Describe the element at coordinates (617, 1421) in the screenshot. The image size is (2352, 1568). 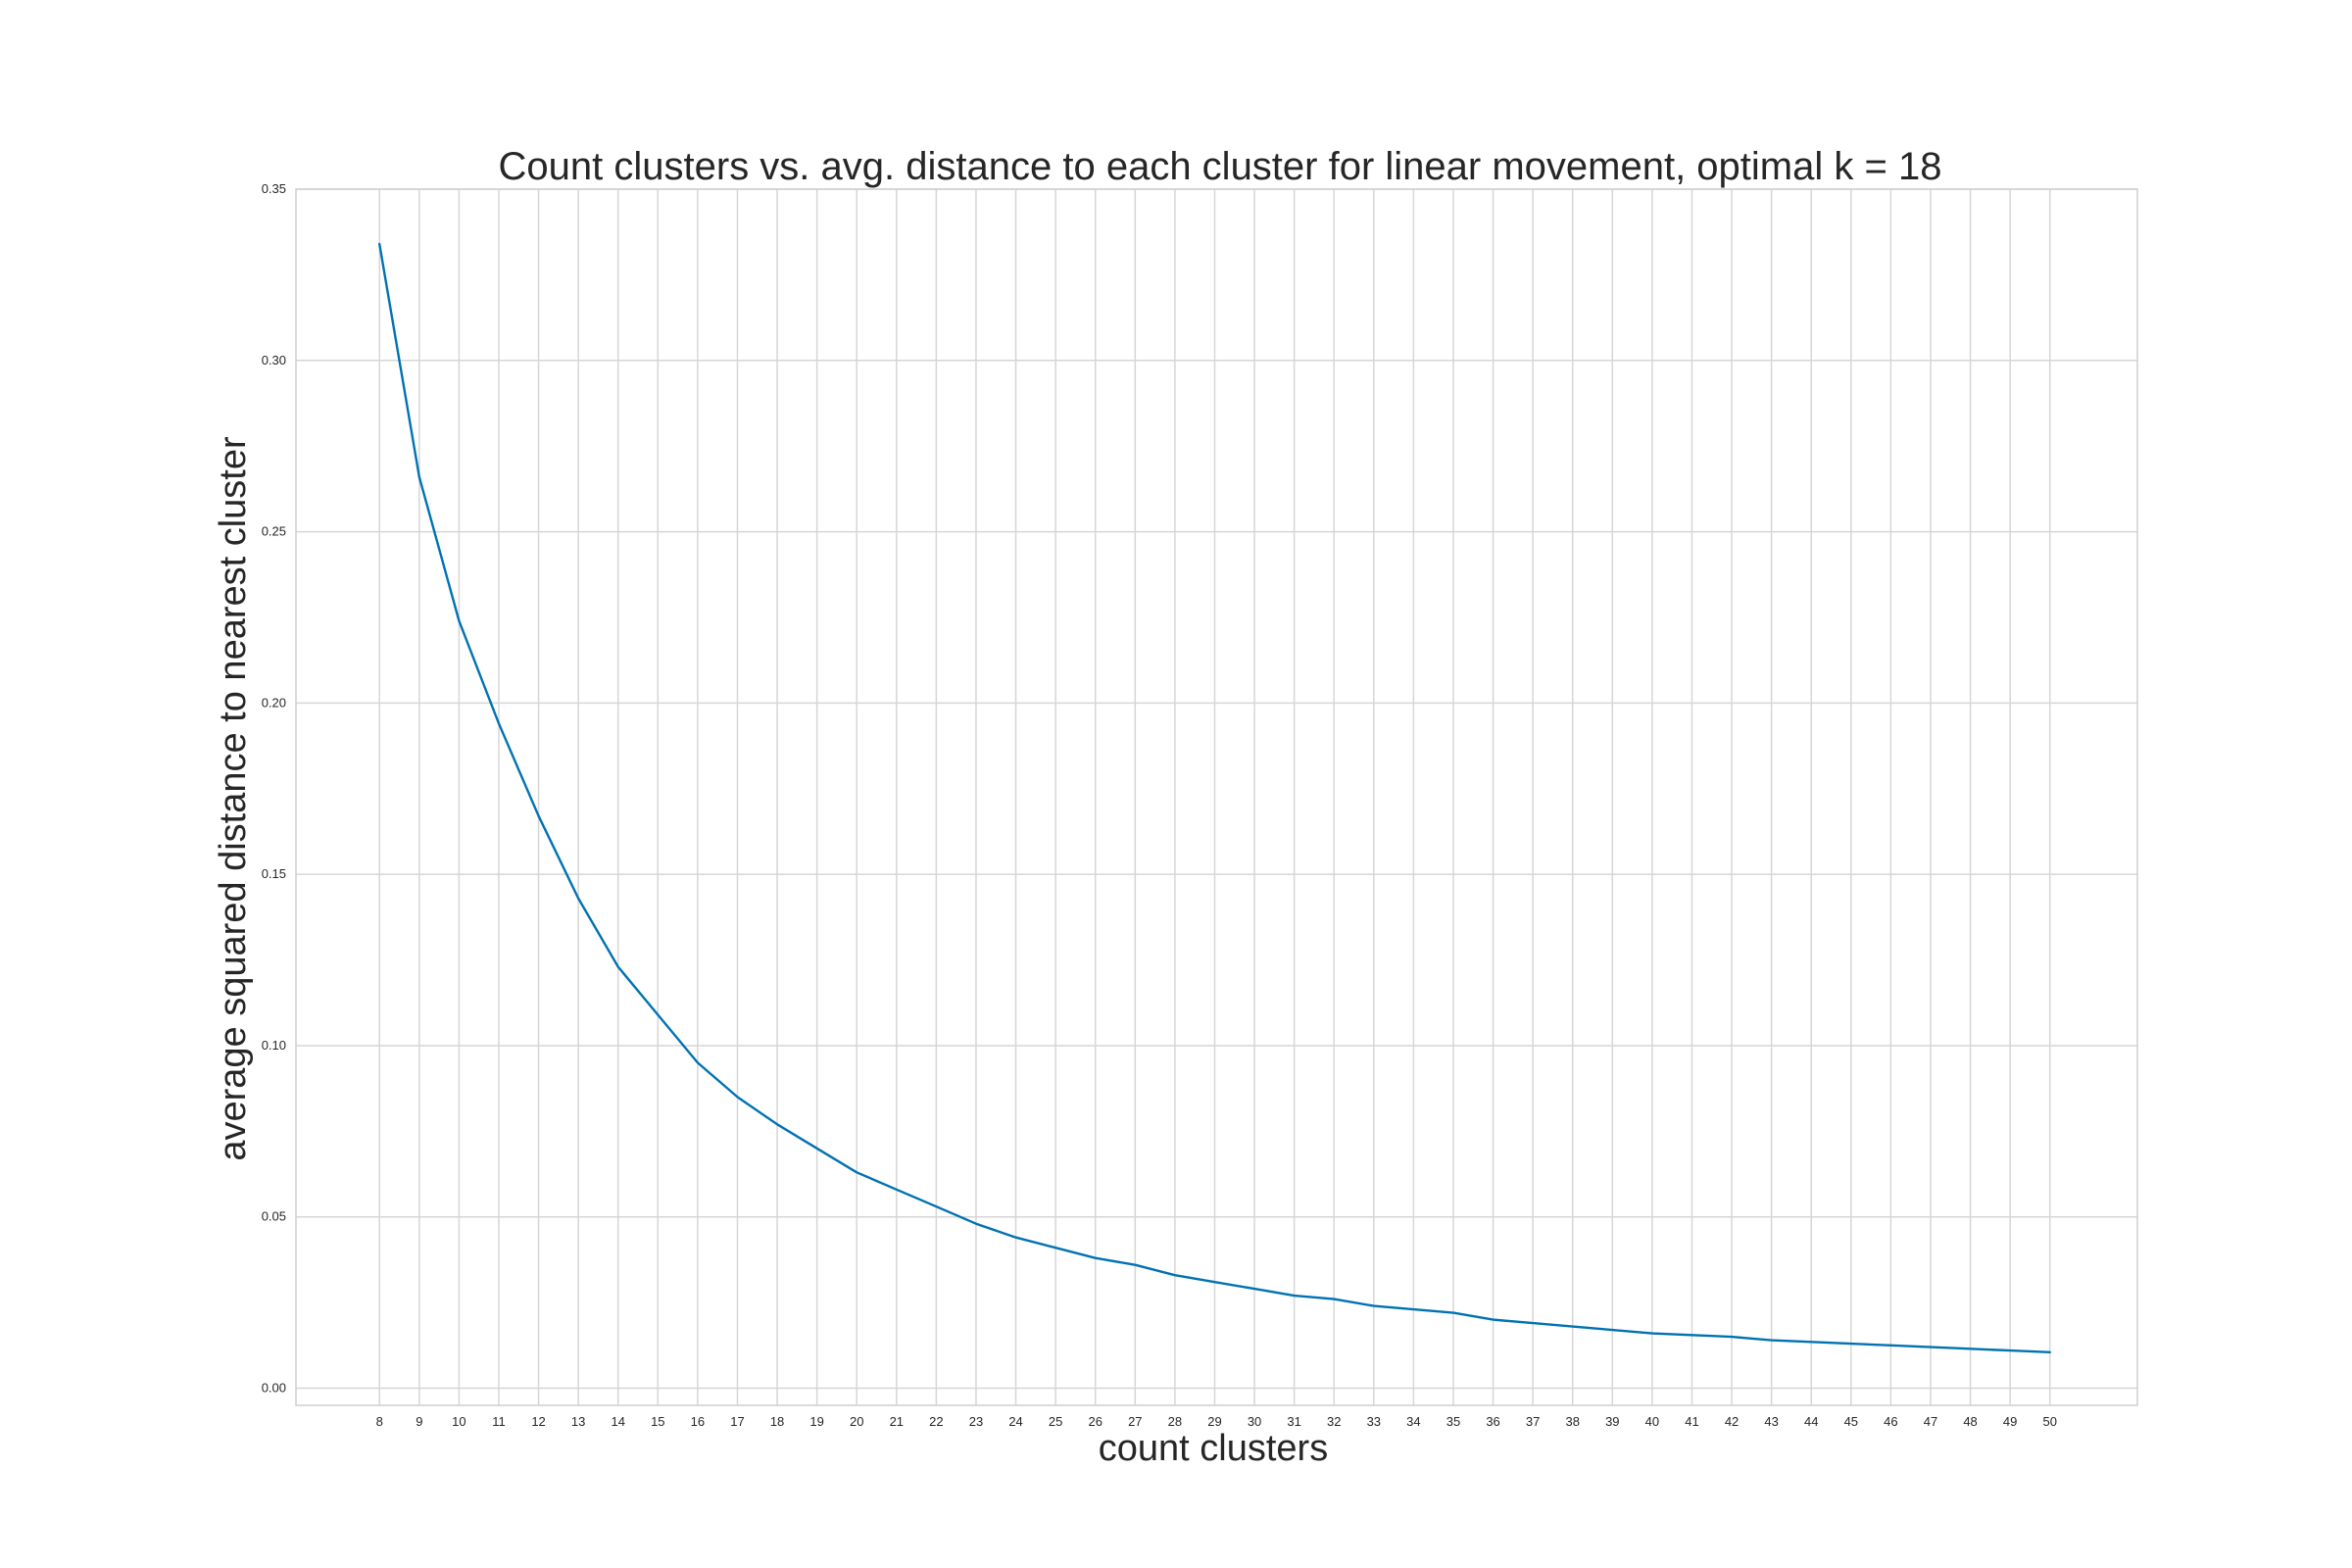
I see `x-tick-label: 14` at that location.